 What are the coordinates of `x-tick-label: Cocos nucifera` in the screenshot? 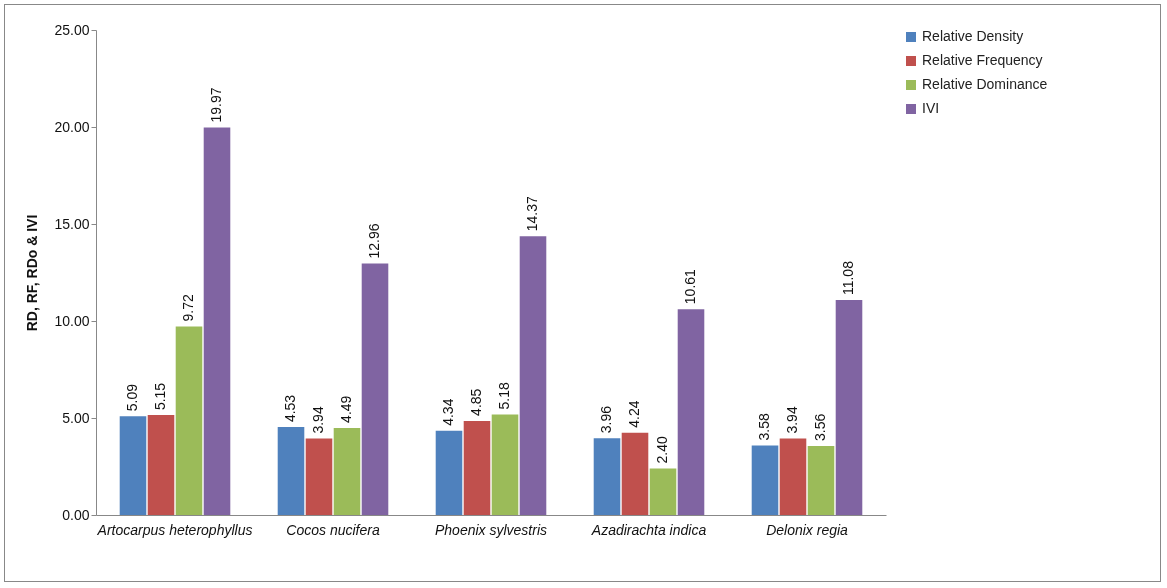 It's located at (333, 529).